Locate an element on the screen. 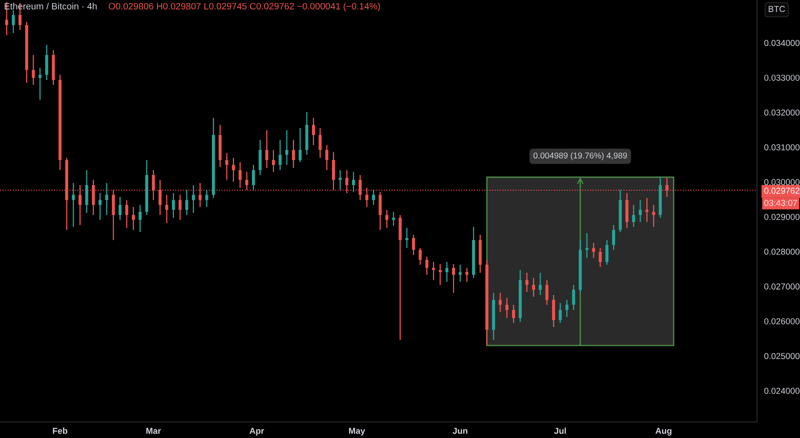 The height and width of the screenshot is (438, 800). y-tick-label: 0.028000 is located at coordinates (782, 251).